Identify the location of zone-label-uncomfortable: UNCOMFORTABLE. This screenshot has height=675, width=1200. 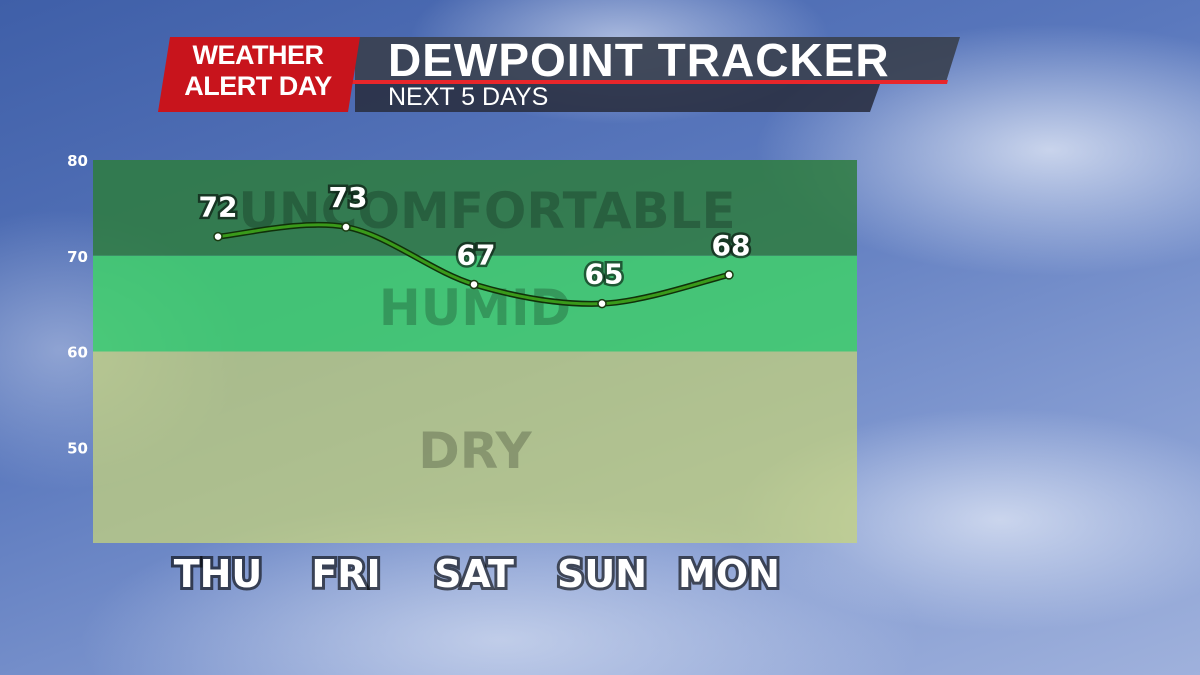
(486, 211).